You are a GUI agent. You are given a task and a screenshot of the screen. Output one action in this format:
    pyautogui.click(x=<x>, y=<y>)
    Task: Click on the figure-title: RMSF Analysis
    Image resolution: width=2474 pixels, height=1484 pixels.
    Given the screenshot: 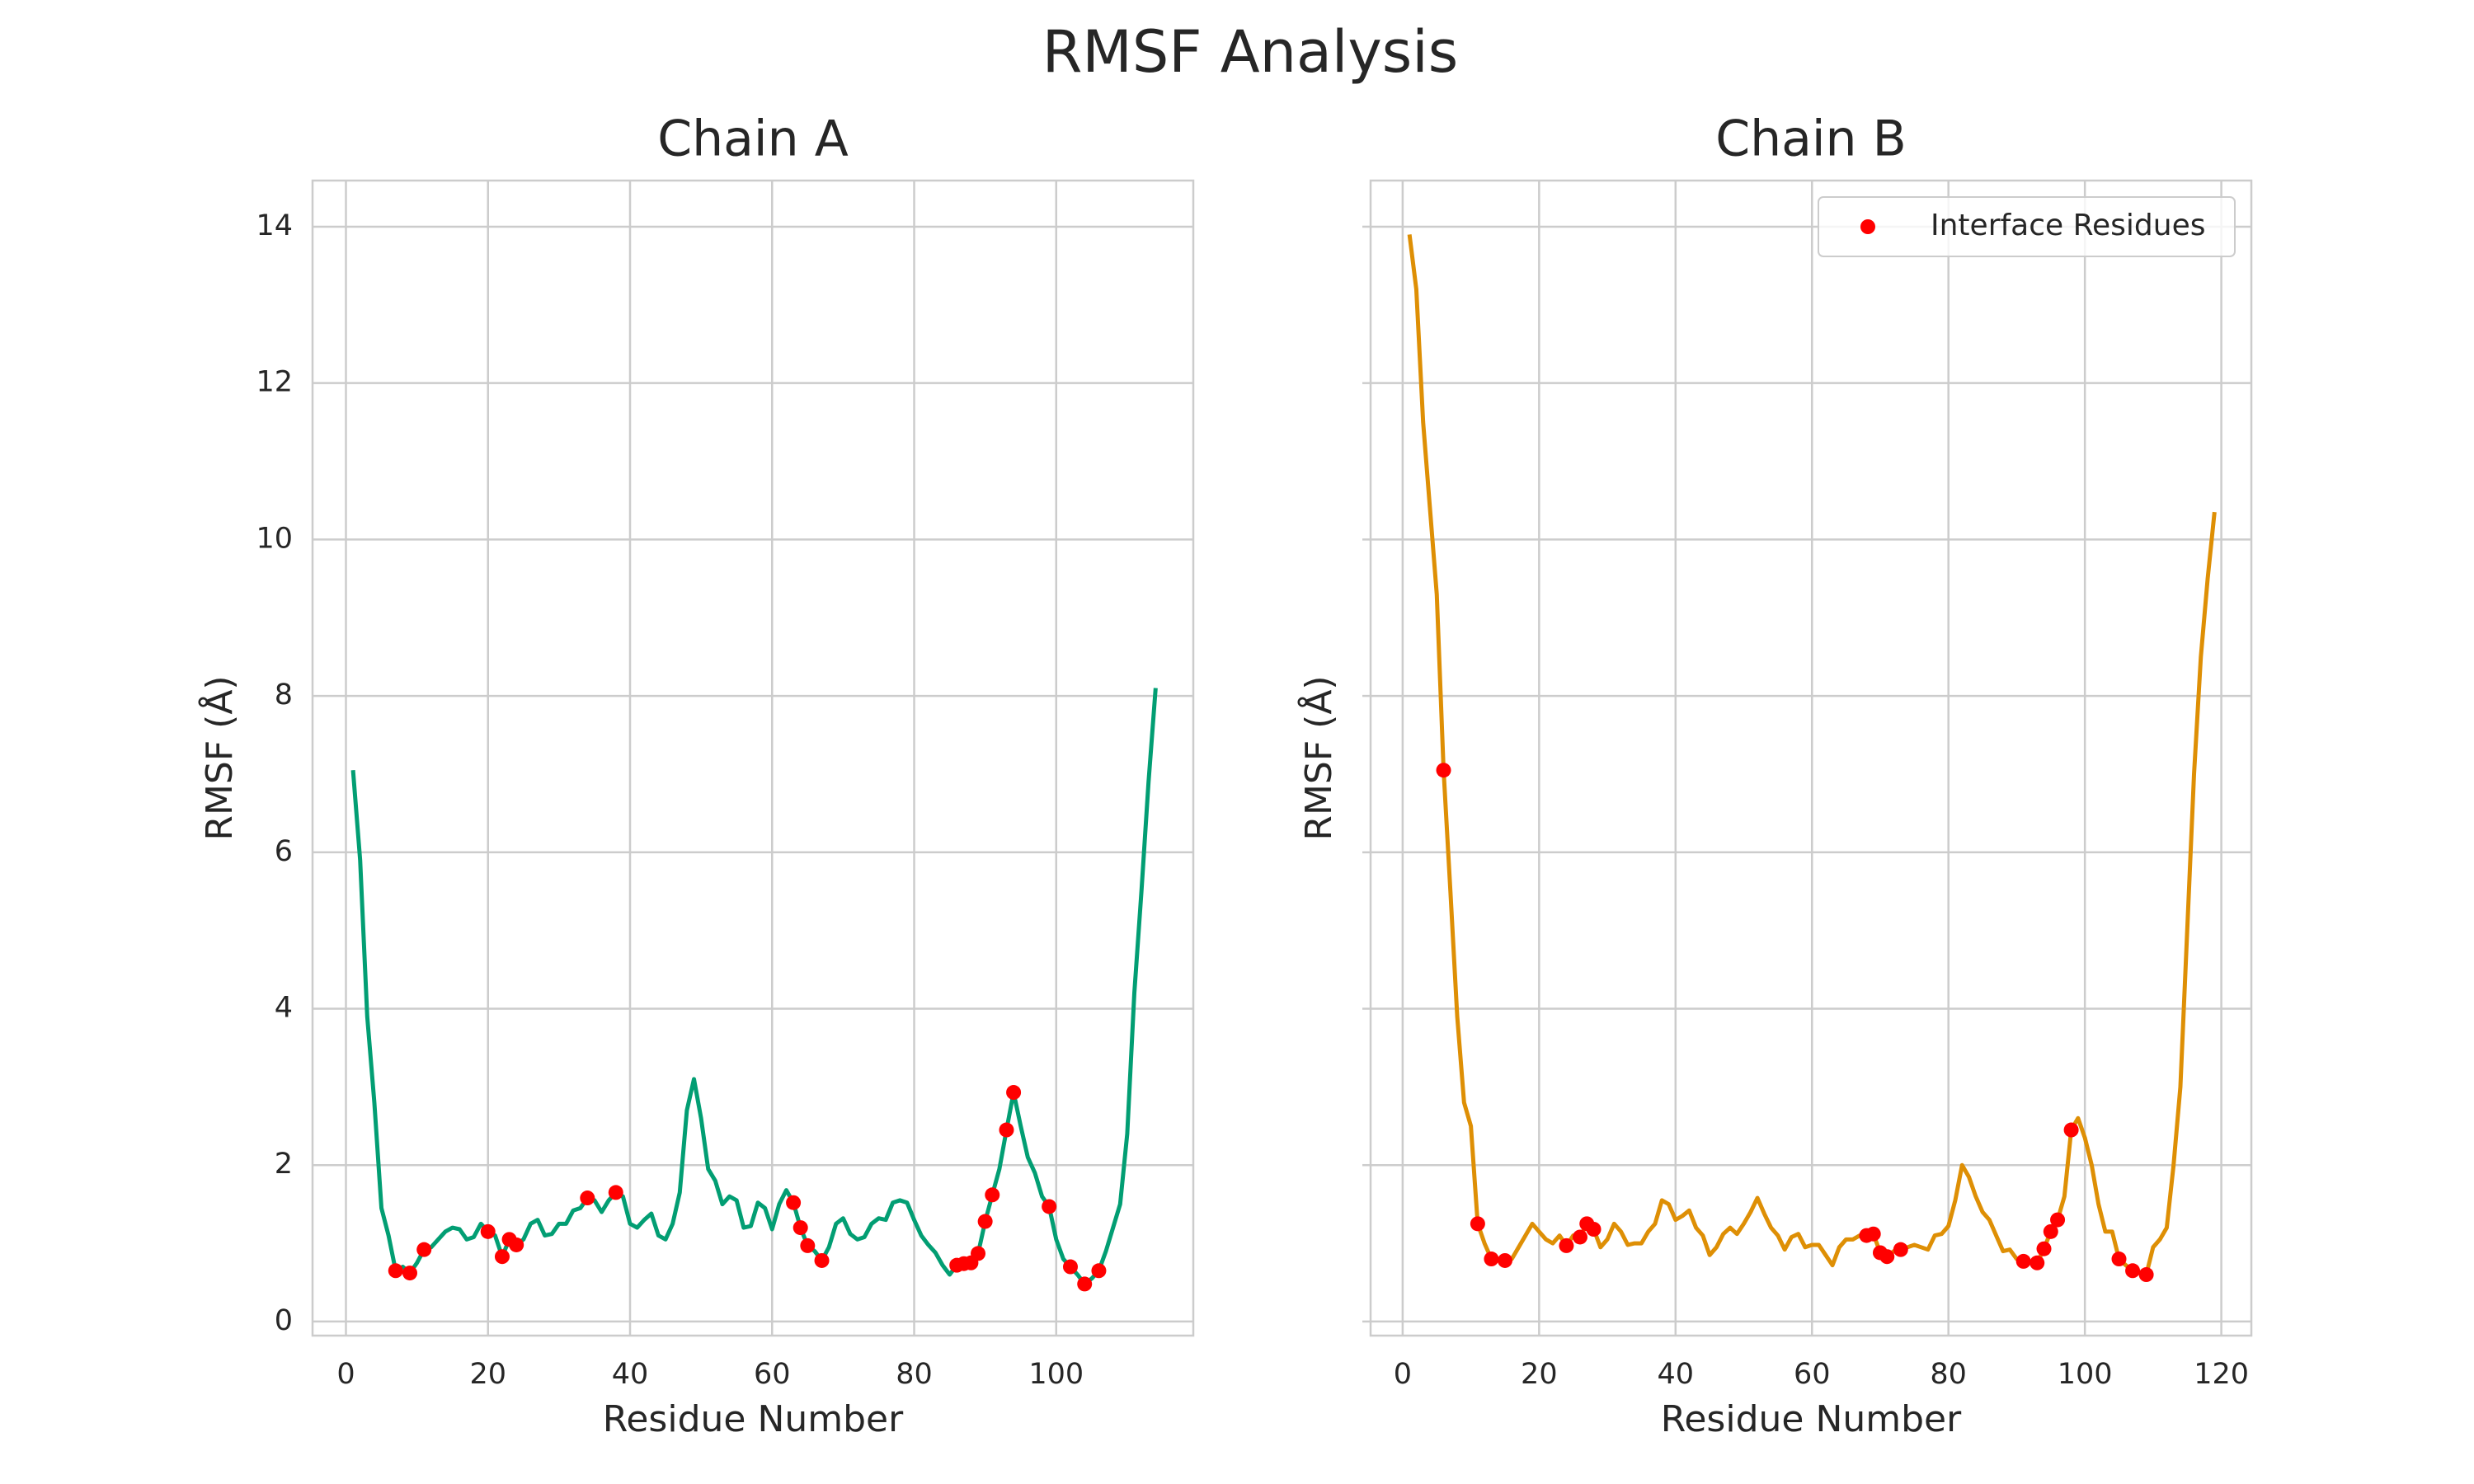 What is the action you would take?
    pyautogui.click(x=1250, y=52)
    